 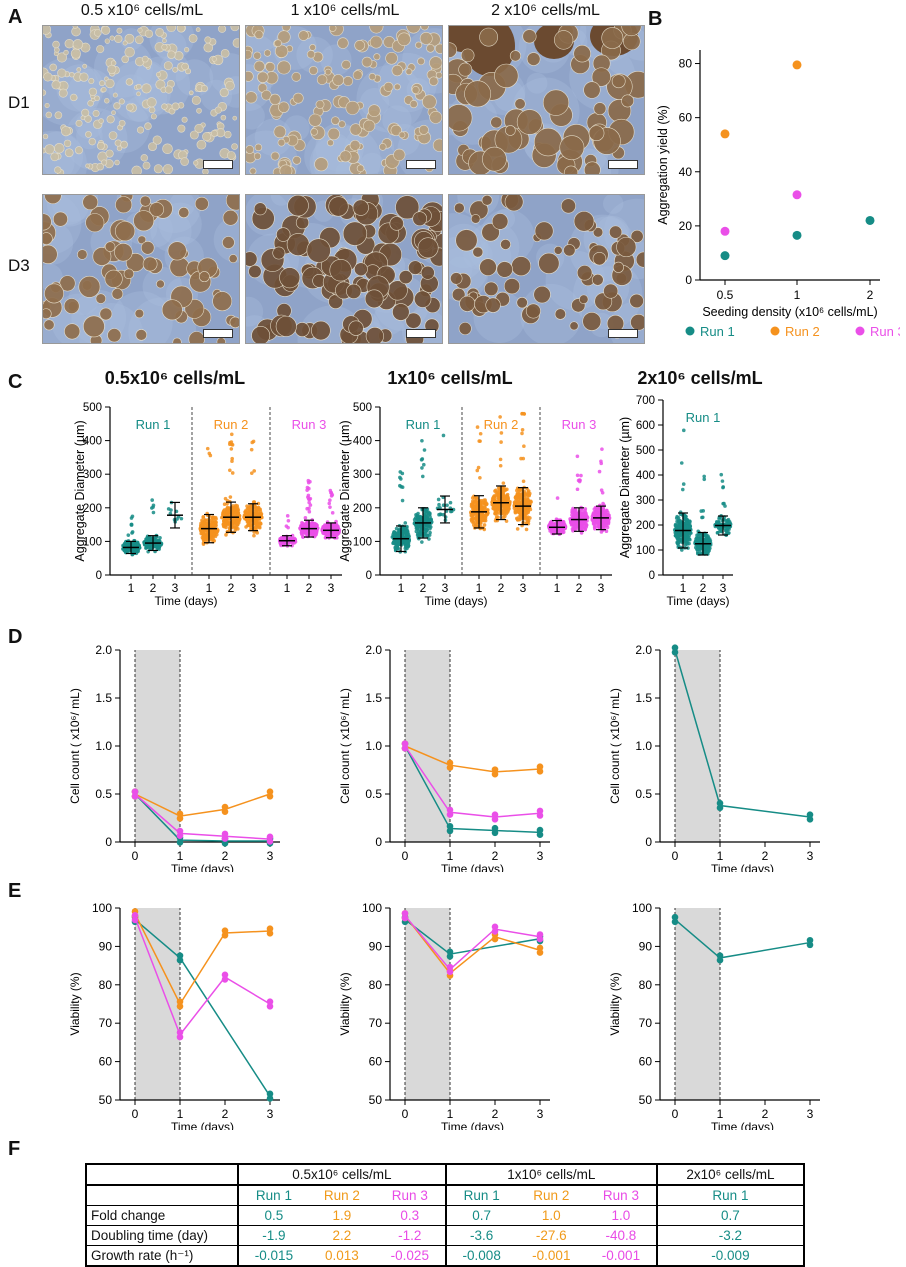 I want to click on scale-bar, so click(x=218, y=164).